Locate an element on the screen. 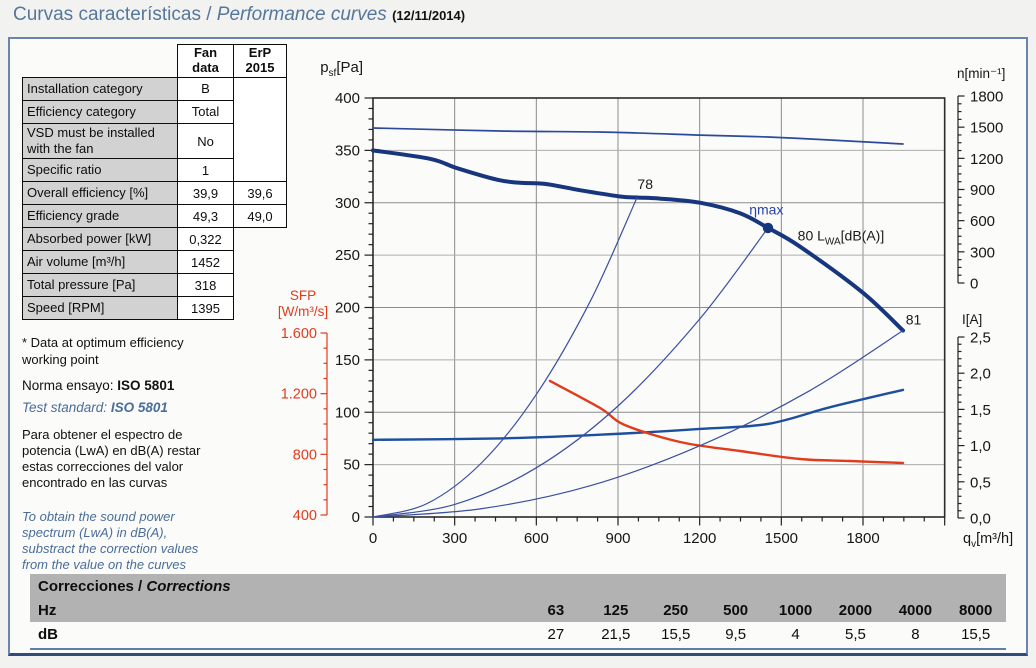 This screenshot has width=1036, height=668. eta-max-point is located at coordinates (768, 228).